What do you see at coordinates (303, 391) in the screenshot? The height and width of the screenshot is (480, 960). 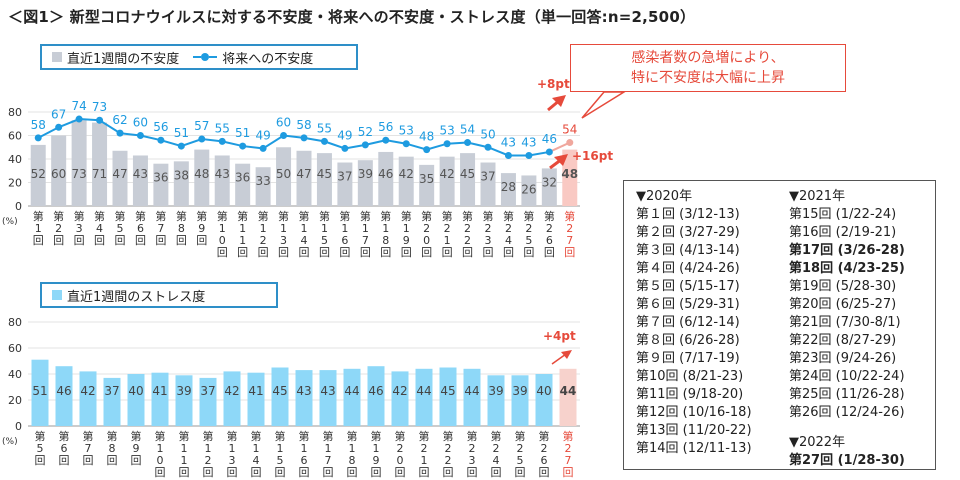 I see `bar-value-label: 43` at bounding box center [303, 391].